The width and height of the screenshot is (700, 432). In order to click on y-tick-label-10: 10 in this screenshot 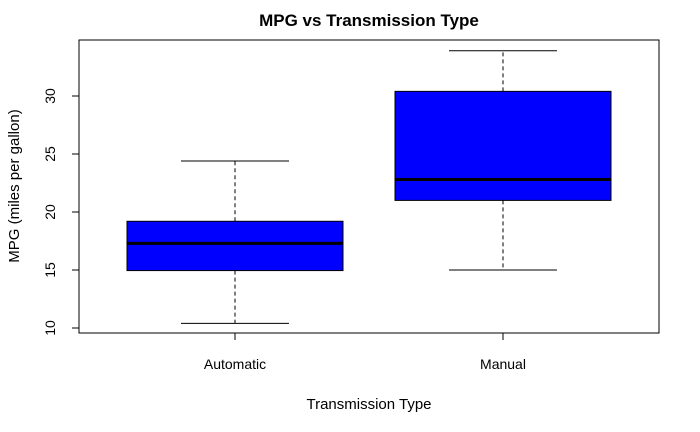, I will do `click(50, 328)`.